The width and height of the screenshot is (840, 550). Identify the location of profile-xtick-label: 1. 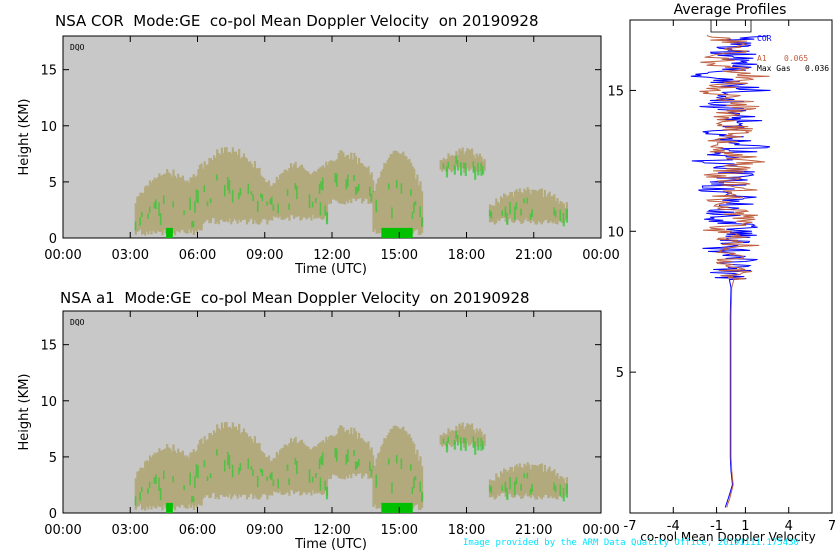
(745, 526).